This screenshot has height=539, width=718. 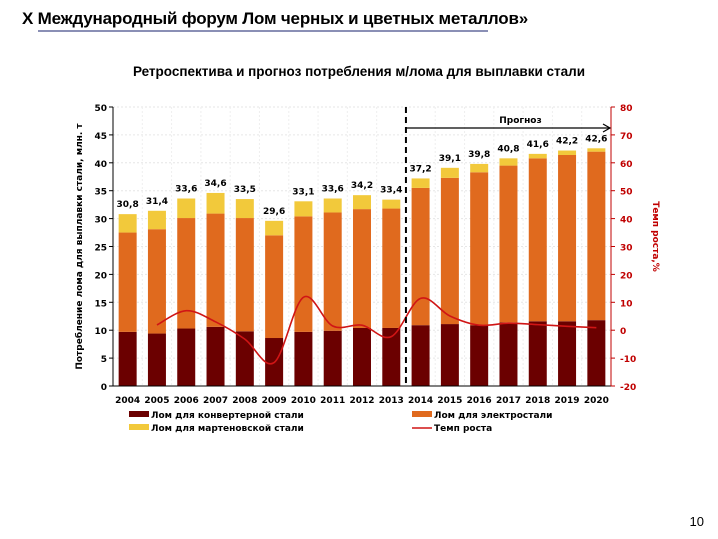 I want to click on y-tick-label: 35, so click(x=100, y=193).